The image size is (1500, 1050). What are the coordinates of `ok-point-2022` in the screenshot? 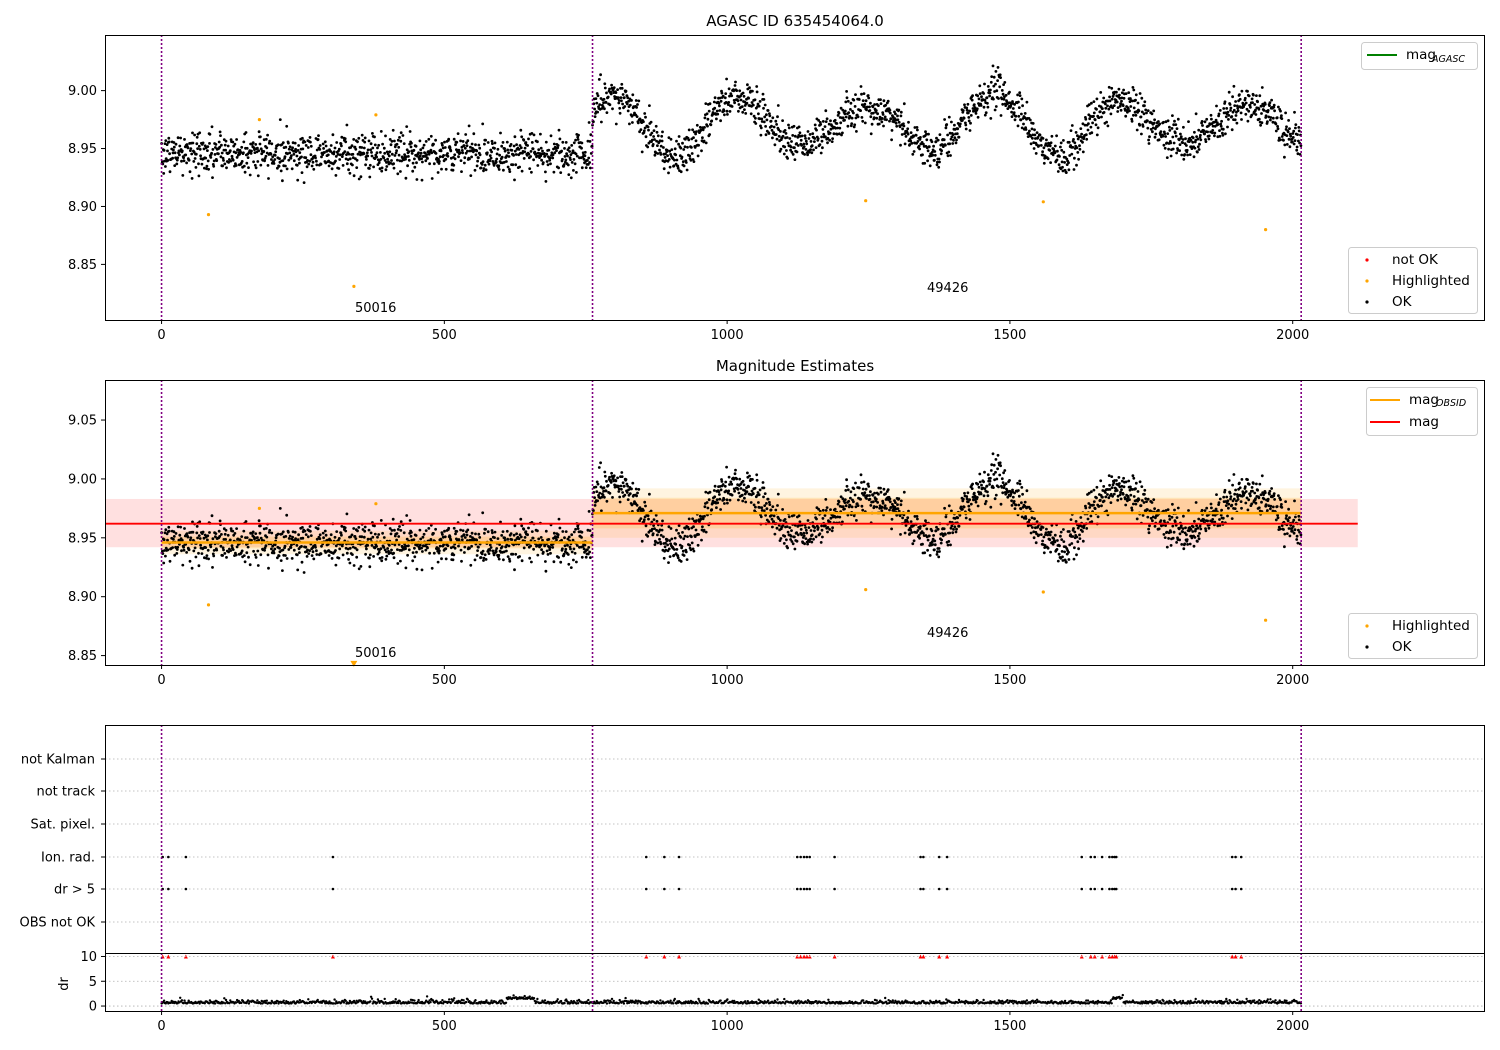 It's located at (1019, 496).